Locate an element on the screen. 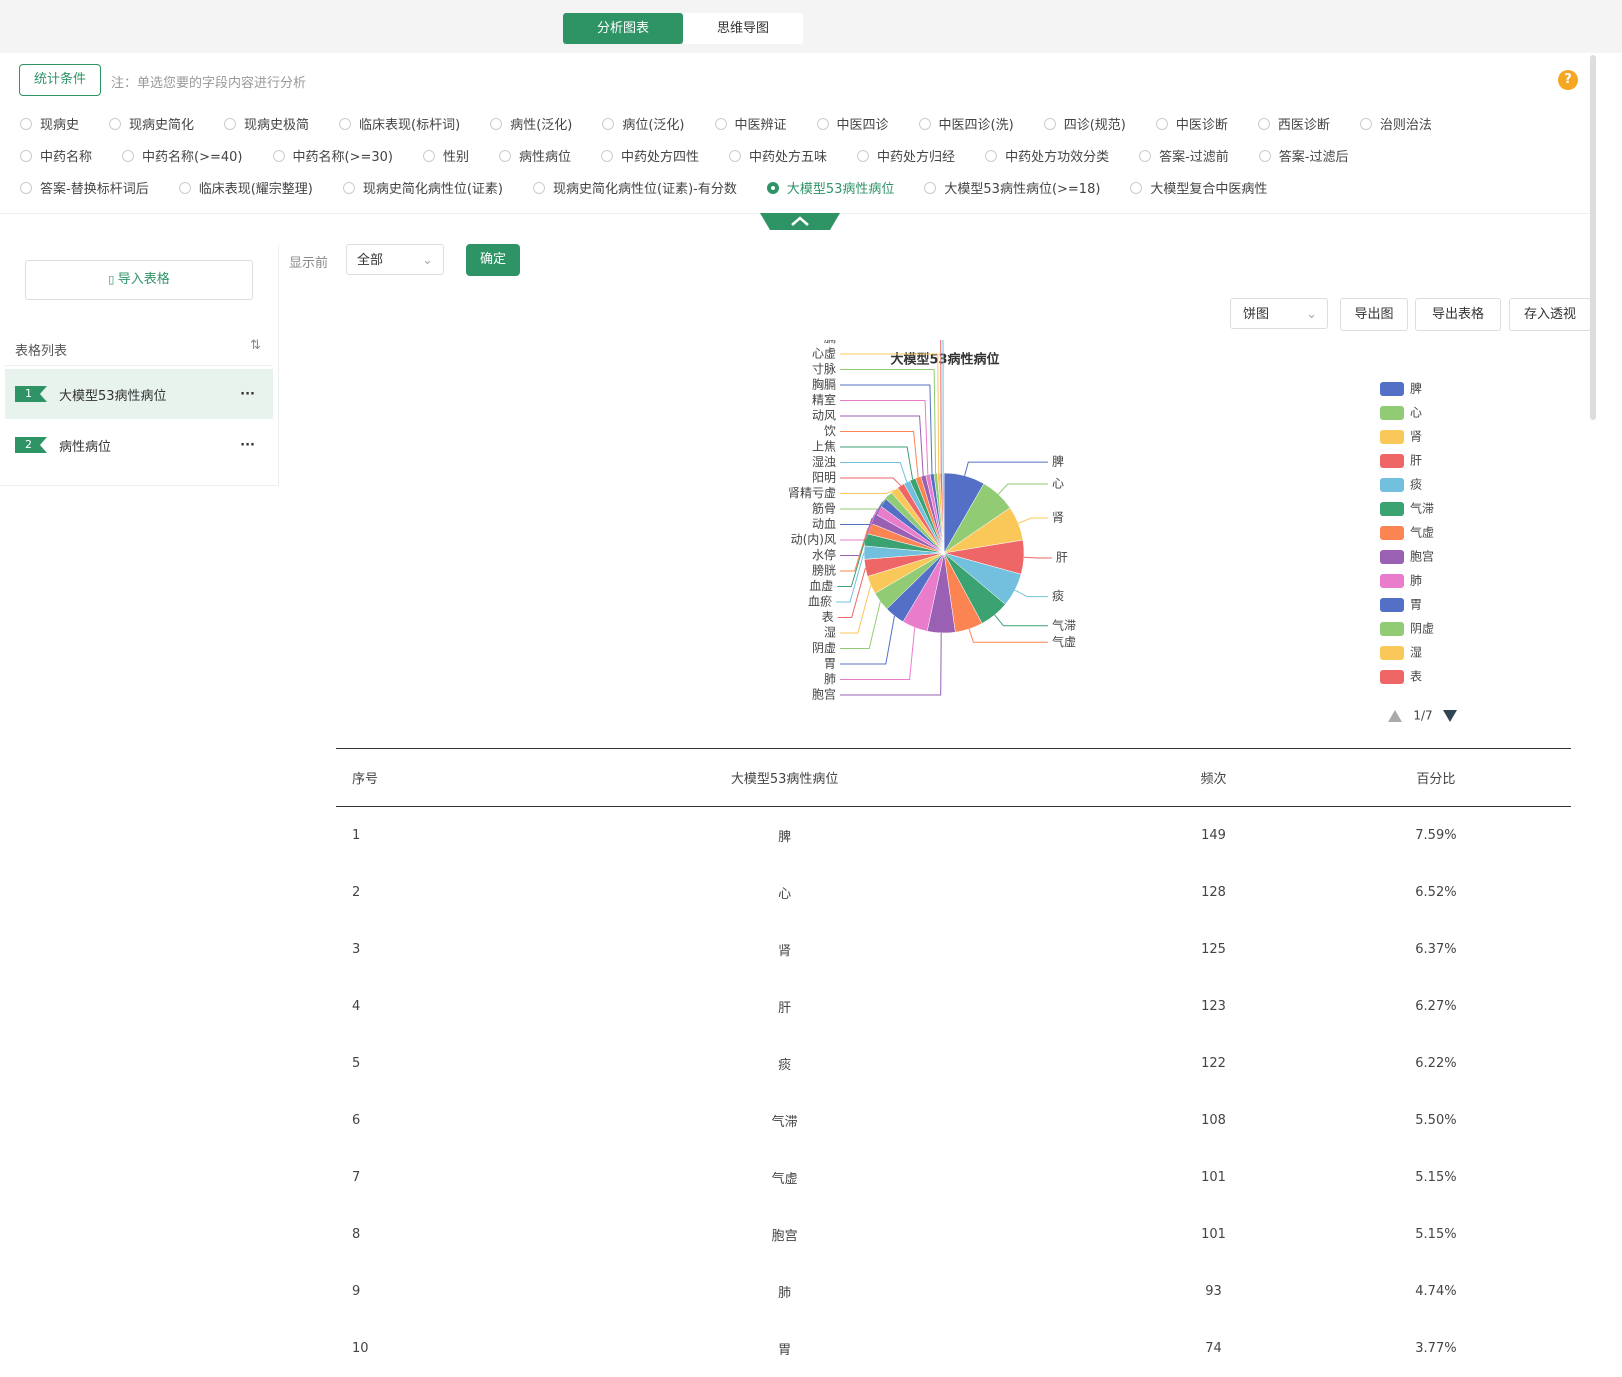  radio-option: 中药名称(>=30) is located at coordinates (332, 155).